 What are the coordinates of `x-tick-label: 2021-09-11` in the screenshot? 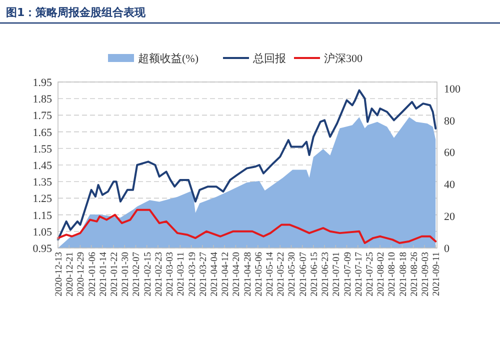 It's located at (437, 274).